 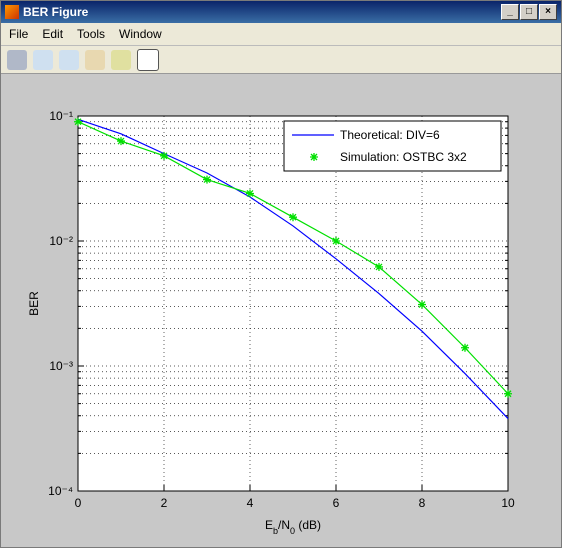 I want to click on y-tick-label: 10⁻², so click(x=61, y=241).